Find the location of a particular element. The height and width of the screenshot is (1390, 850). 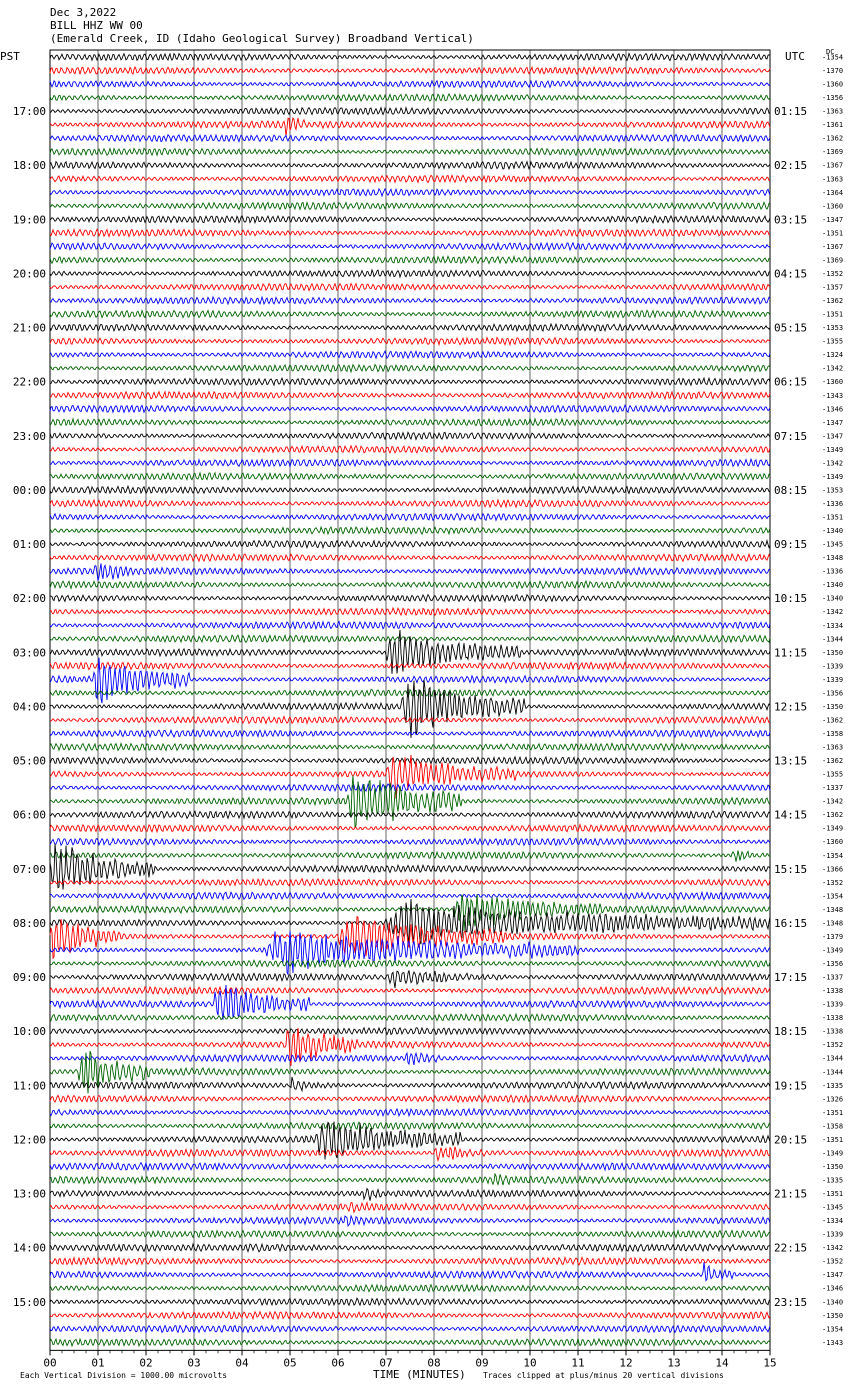

dc-offset-label: -1339 is located at coordinates (832, 680).